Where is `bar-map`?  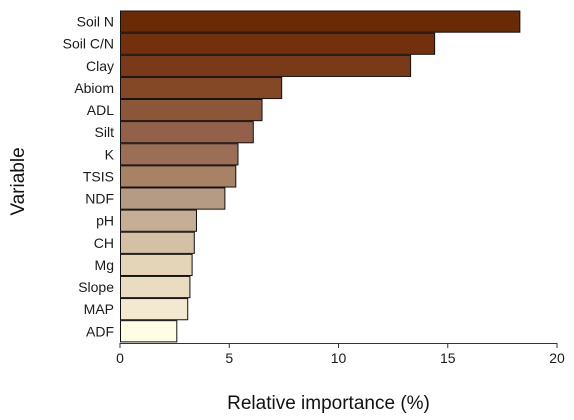 bar-map is located at coordinates (154, 309).